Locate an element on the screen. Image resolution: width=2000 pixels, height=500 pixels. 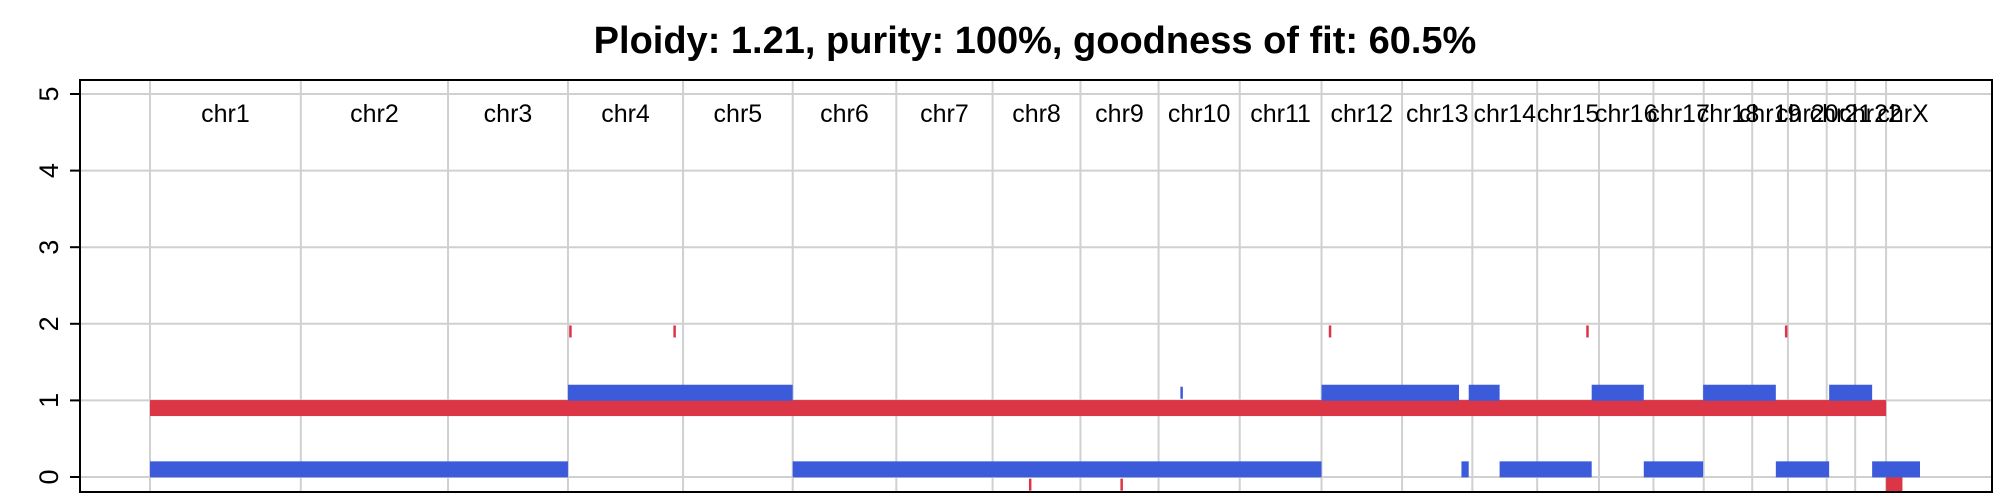
chromosome-label: chr18 is located at coordinates (1728, 114).